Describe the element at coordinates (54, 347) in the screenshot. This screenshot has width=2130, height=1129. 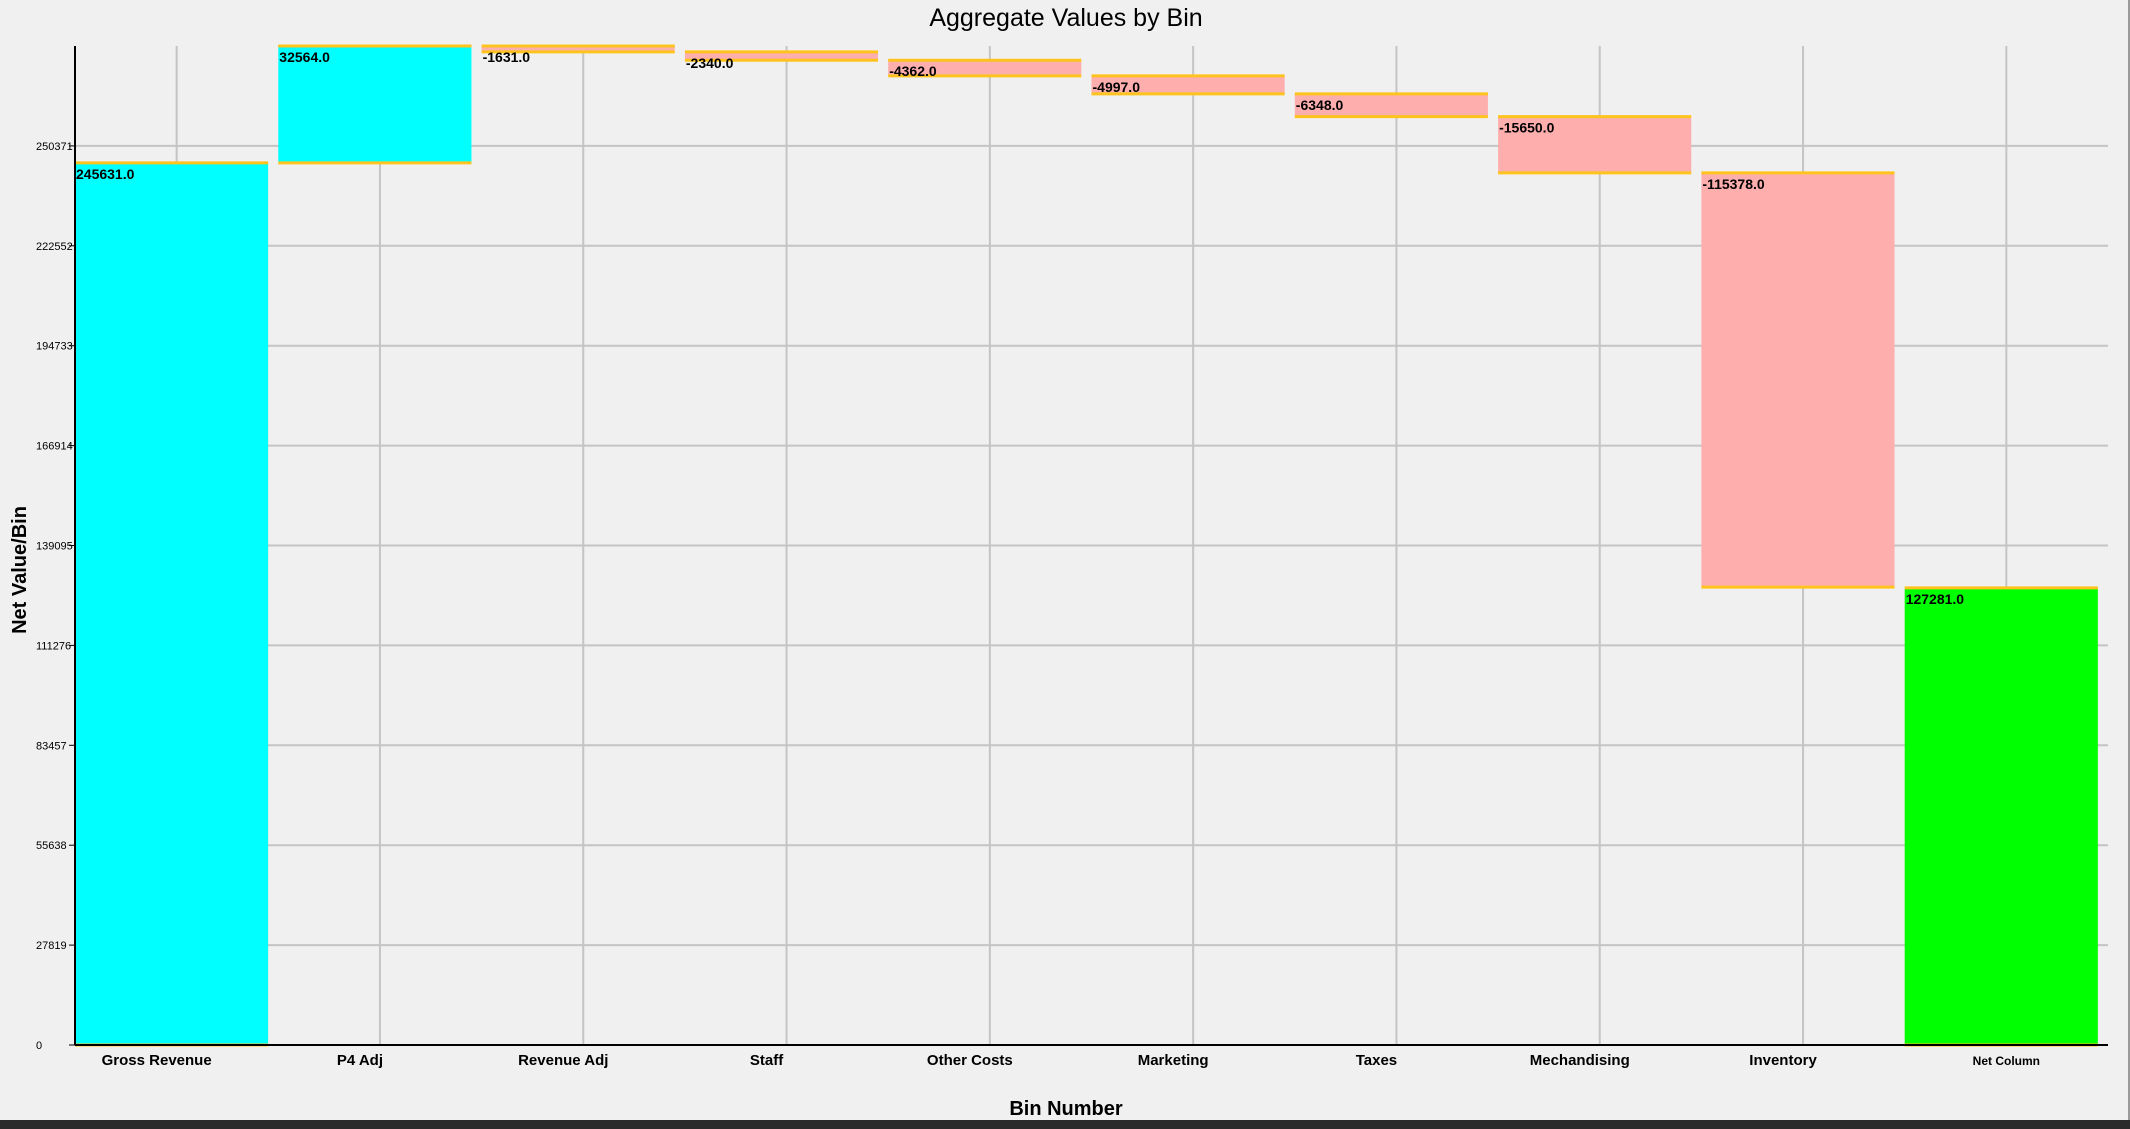
I see `y-tick-label: 194733` at that location.